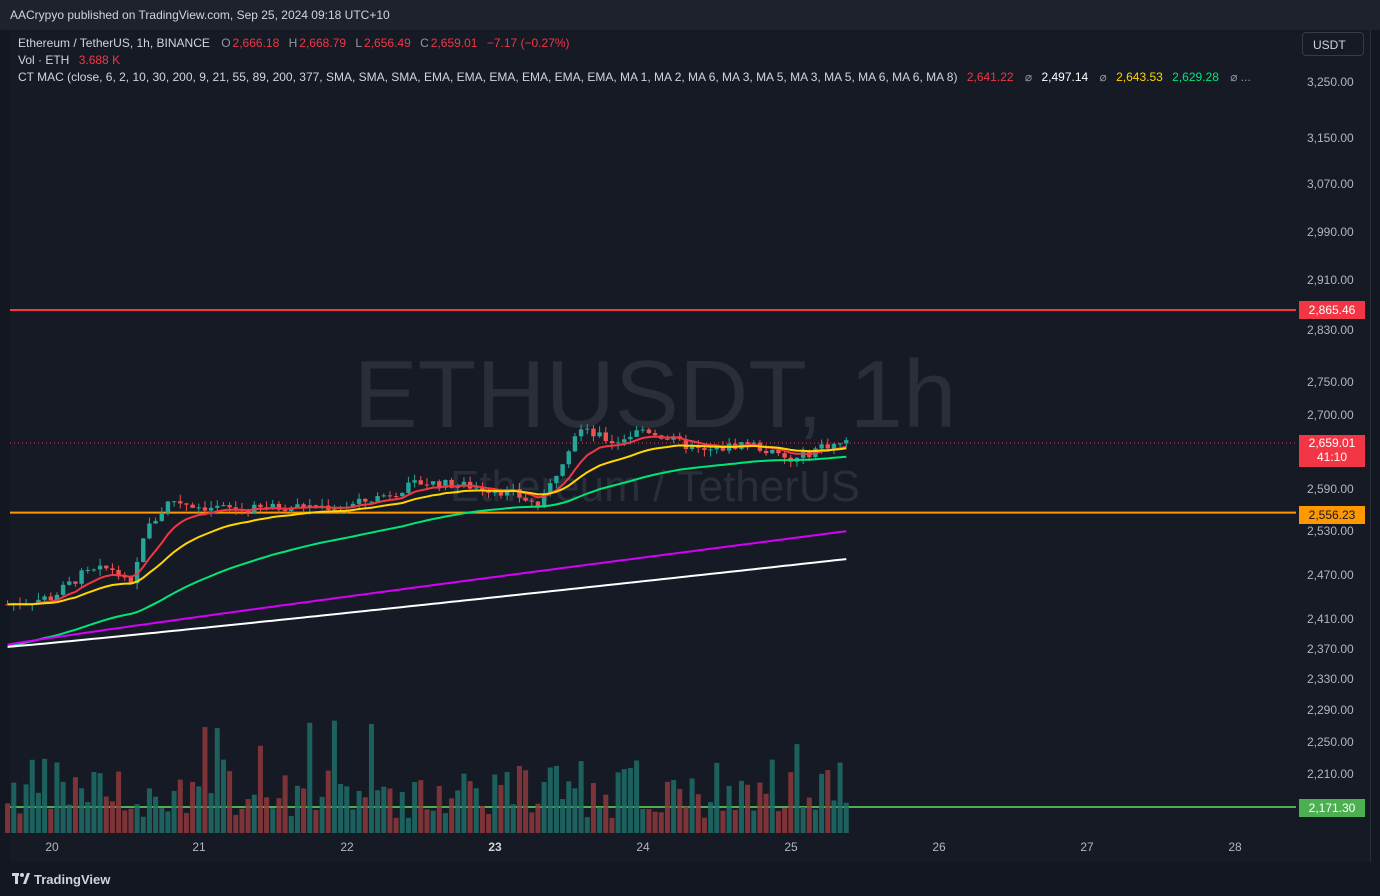  I want to click on volume-line-price-tag: 2,171.30, so click(1332, 808).